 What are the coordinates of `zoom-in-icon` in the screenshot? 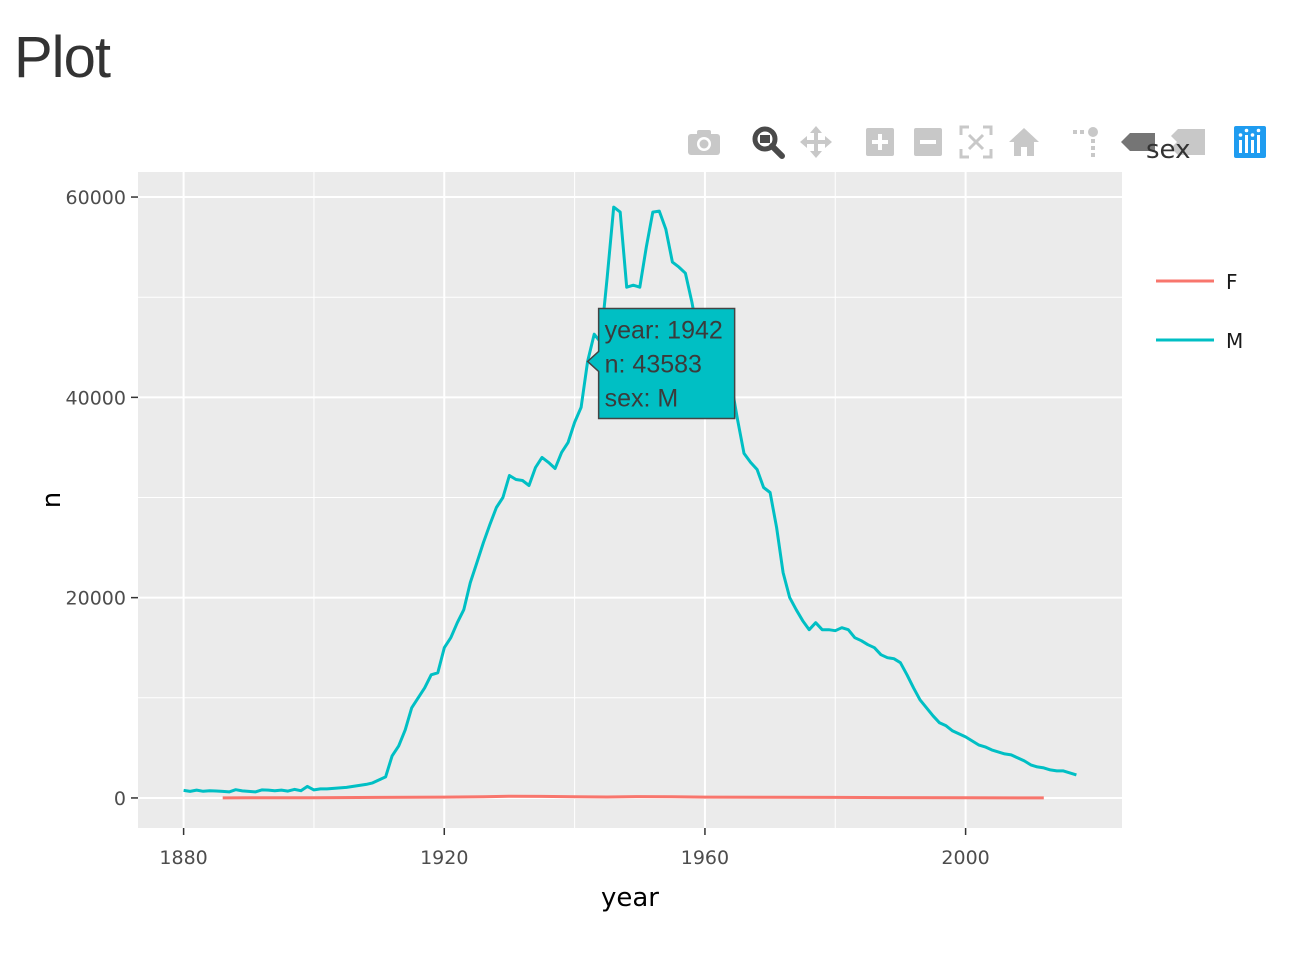 It's located at (880, 142).